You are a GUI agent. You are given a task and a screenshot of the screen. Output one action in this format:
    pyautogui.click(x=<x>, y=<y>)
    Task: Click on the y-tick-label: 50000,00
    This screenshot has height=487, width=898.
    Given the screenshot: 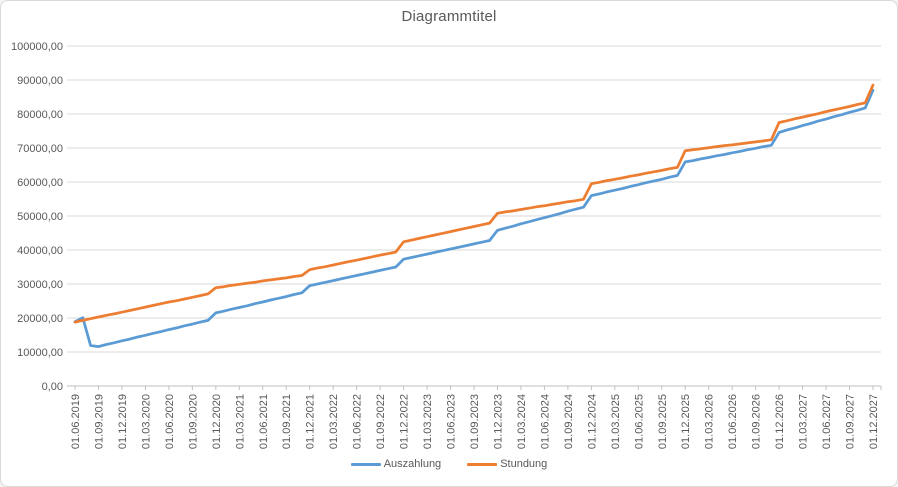 What is the action you would take?
    pyautogui.click(x=40, y=217)
    